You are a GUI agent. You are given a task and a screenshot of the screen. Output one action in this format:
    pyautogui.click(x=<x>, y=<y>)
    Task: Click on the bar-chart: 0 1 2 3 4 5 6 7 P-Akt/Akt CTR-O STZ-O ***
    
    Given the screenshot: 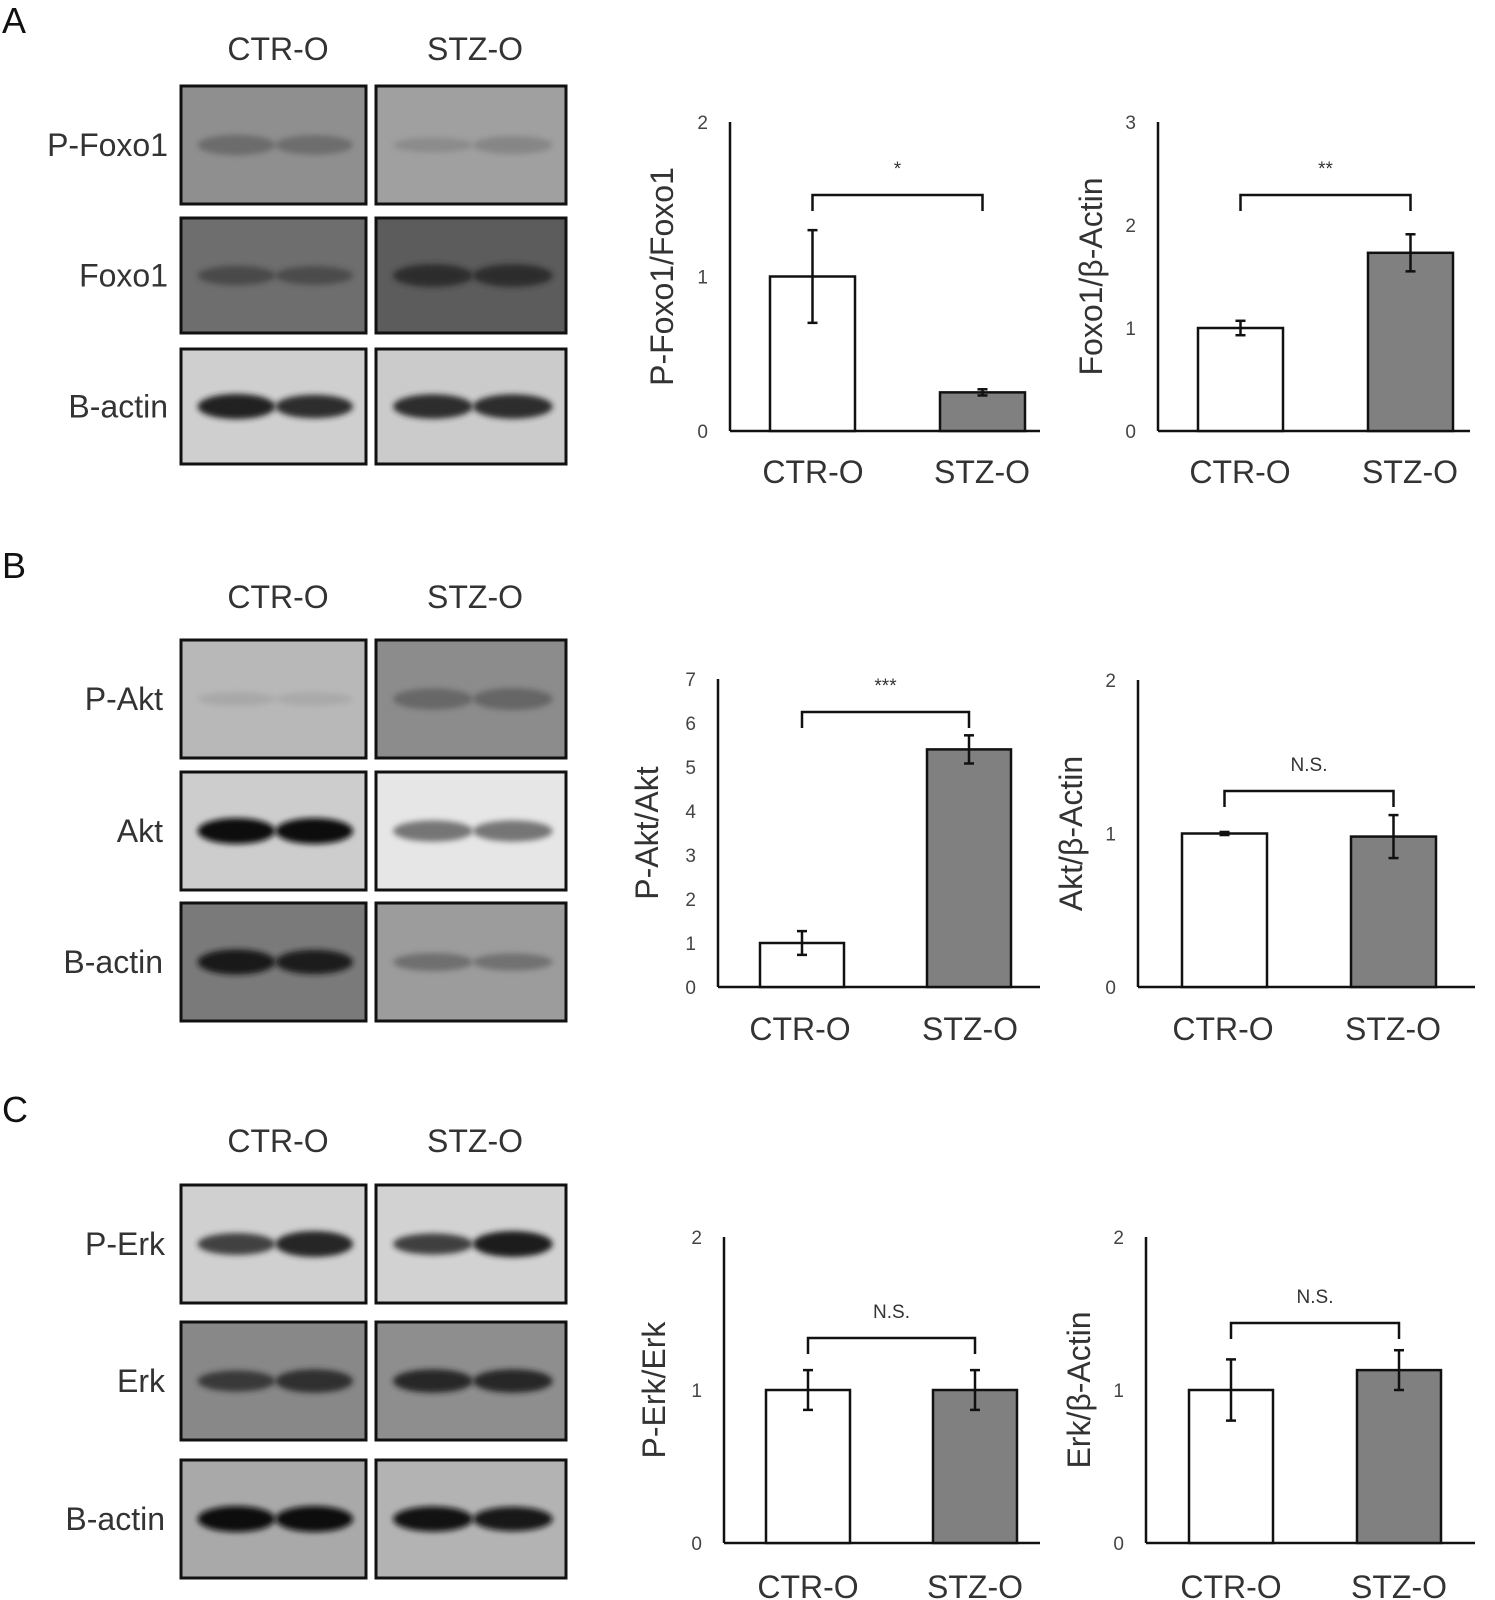 What is the action you would take?
    pyautogui.click(x=834, y=858)
    